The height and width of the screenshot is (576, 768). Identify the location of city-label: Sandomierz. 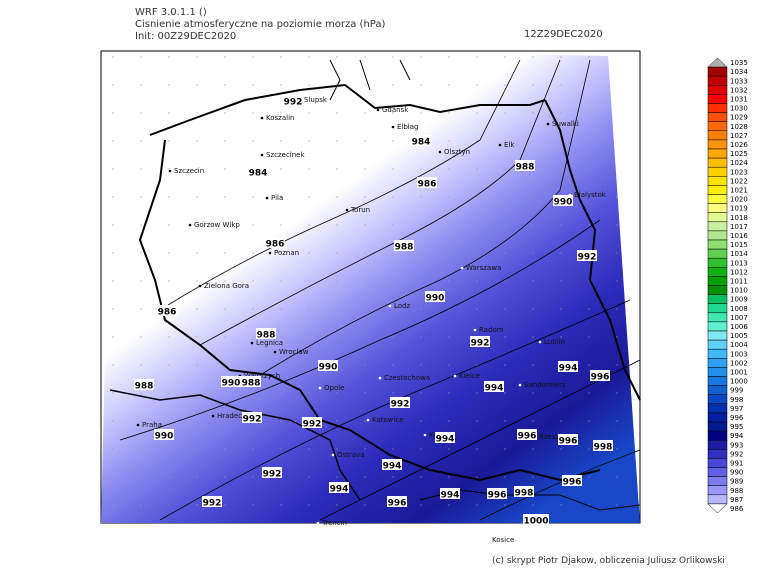
(545, 385).